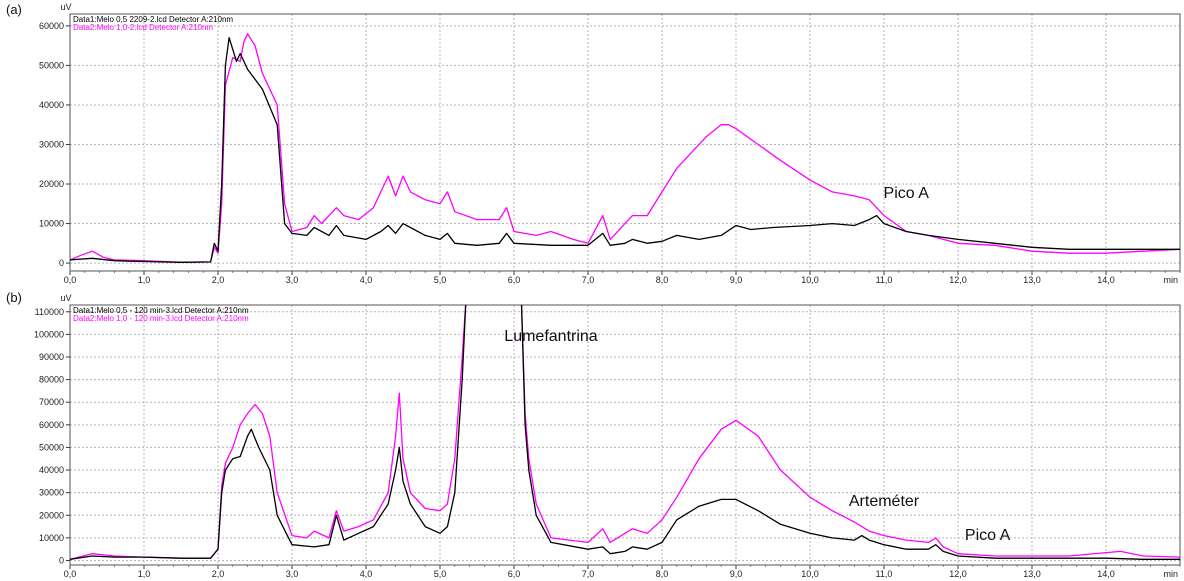 This screenshot has width=1184, height=581. What do you see at coordinates (14, 9) in the screenshot?
I see `panel-label: (a)` at bounding box center [14, 9].